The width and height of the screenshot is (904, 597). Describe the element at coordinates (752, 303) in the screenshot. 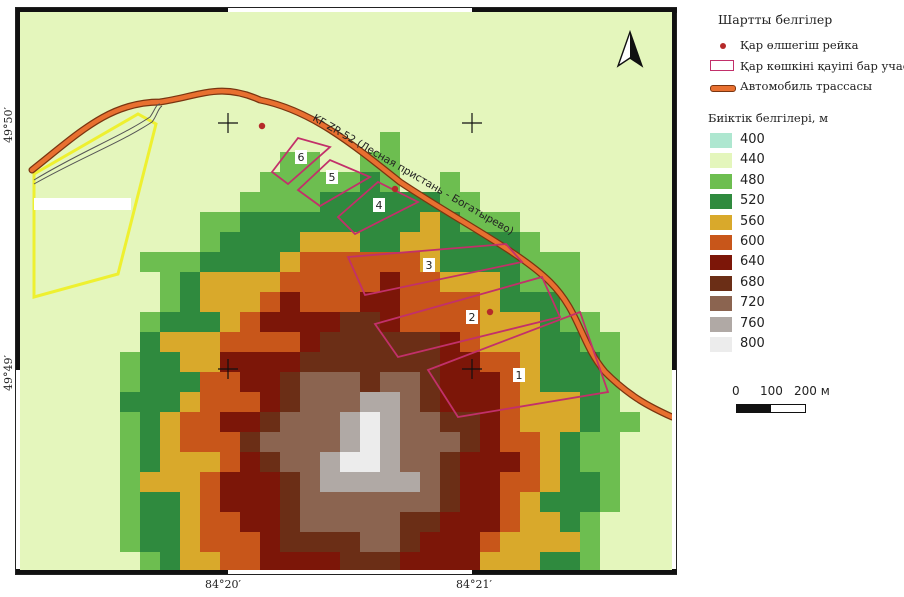

I see `elevation-label: 720` at that location.